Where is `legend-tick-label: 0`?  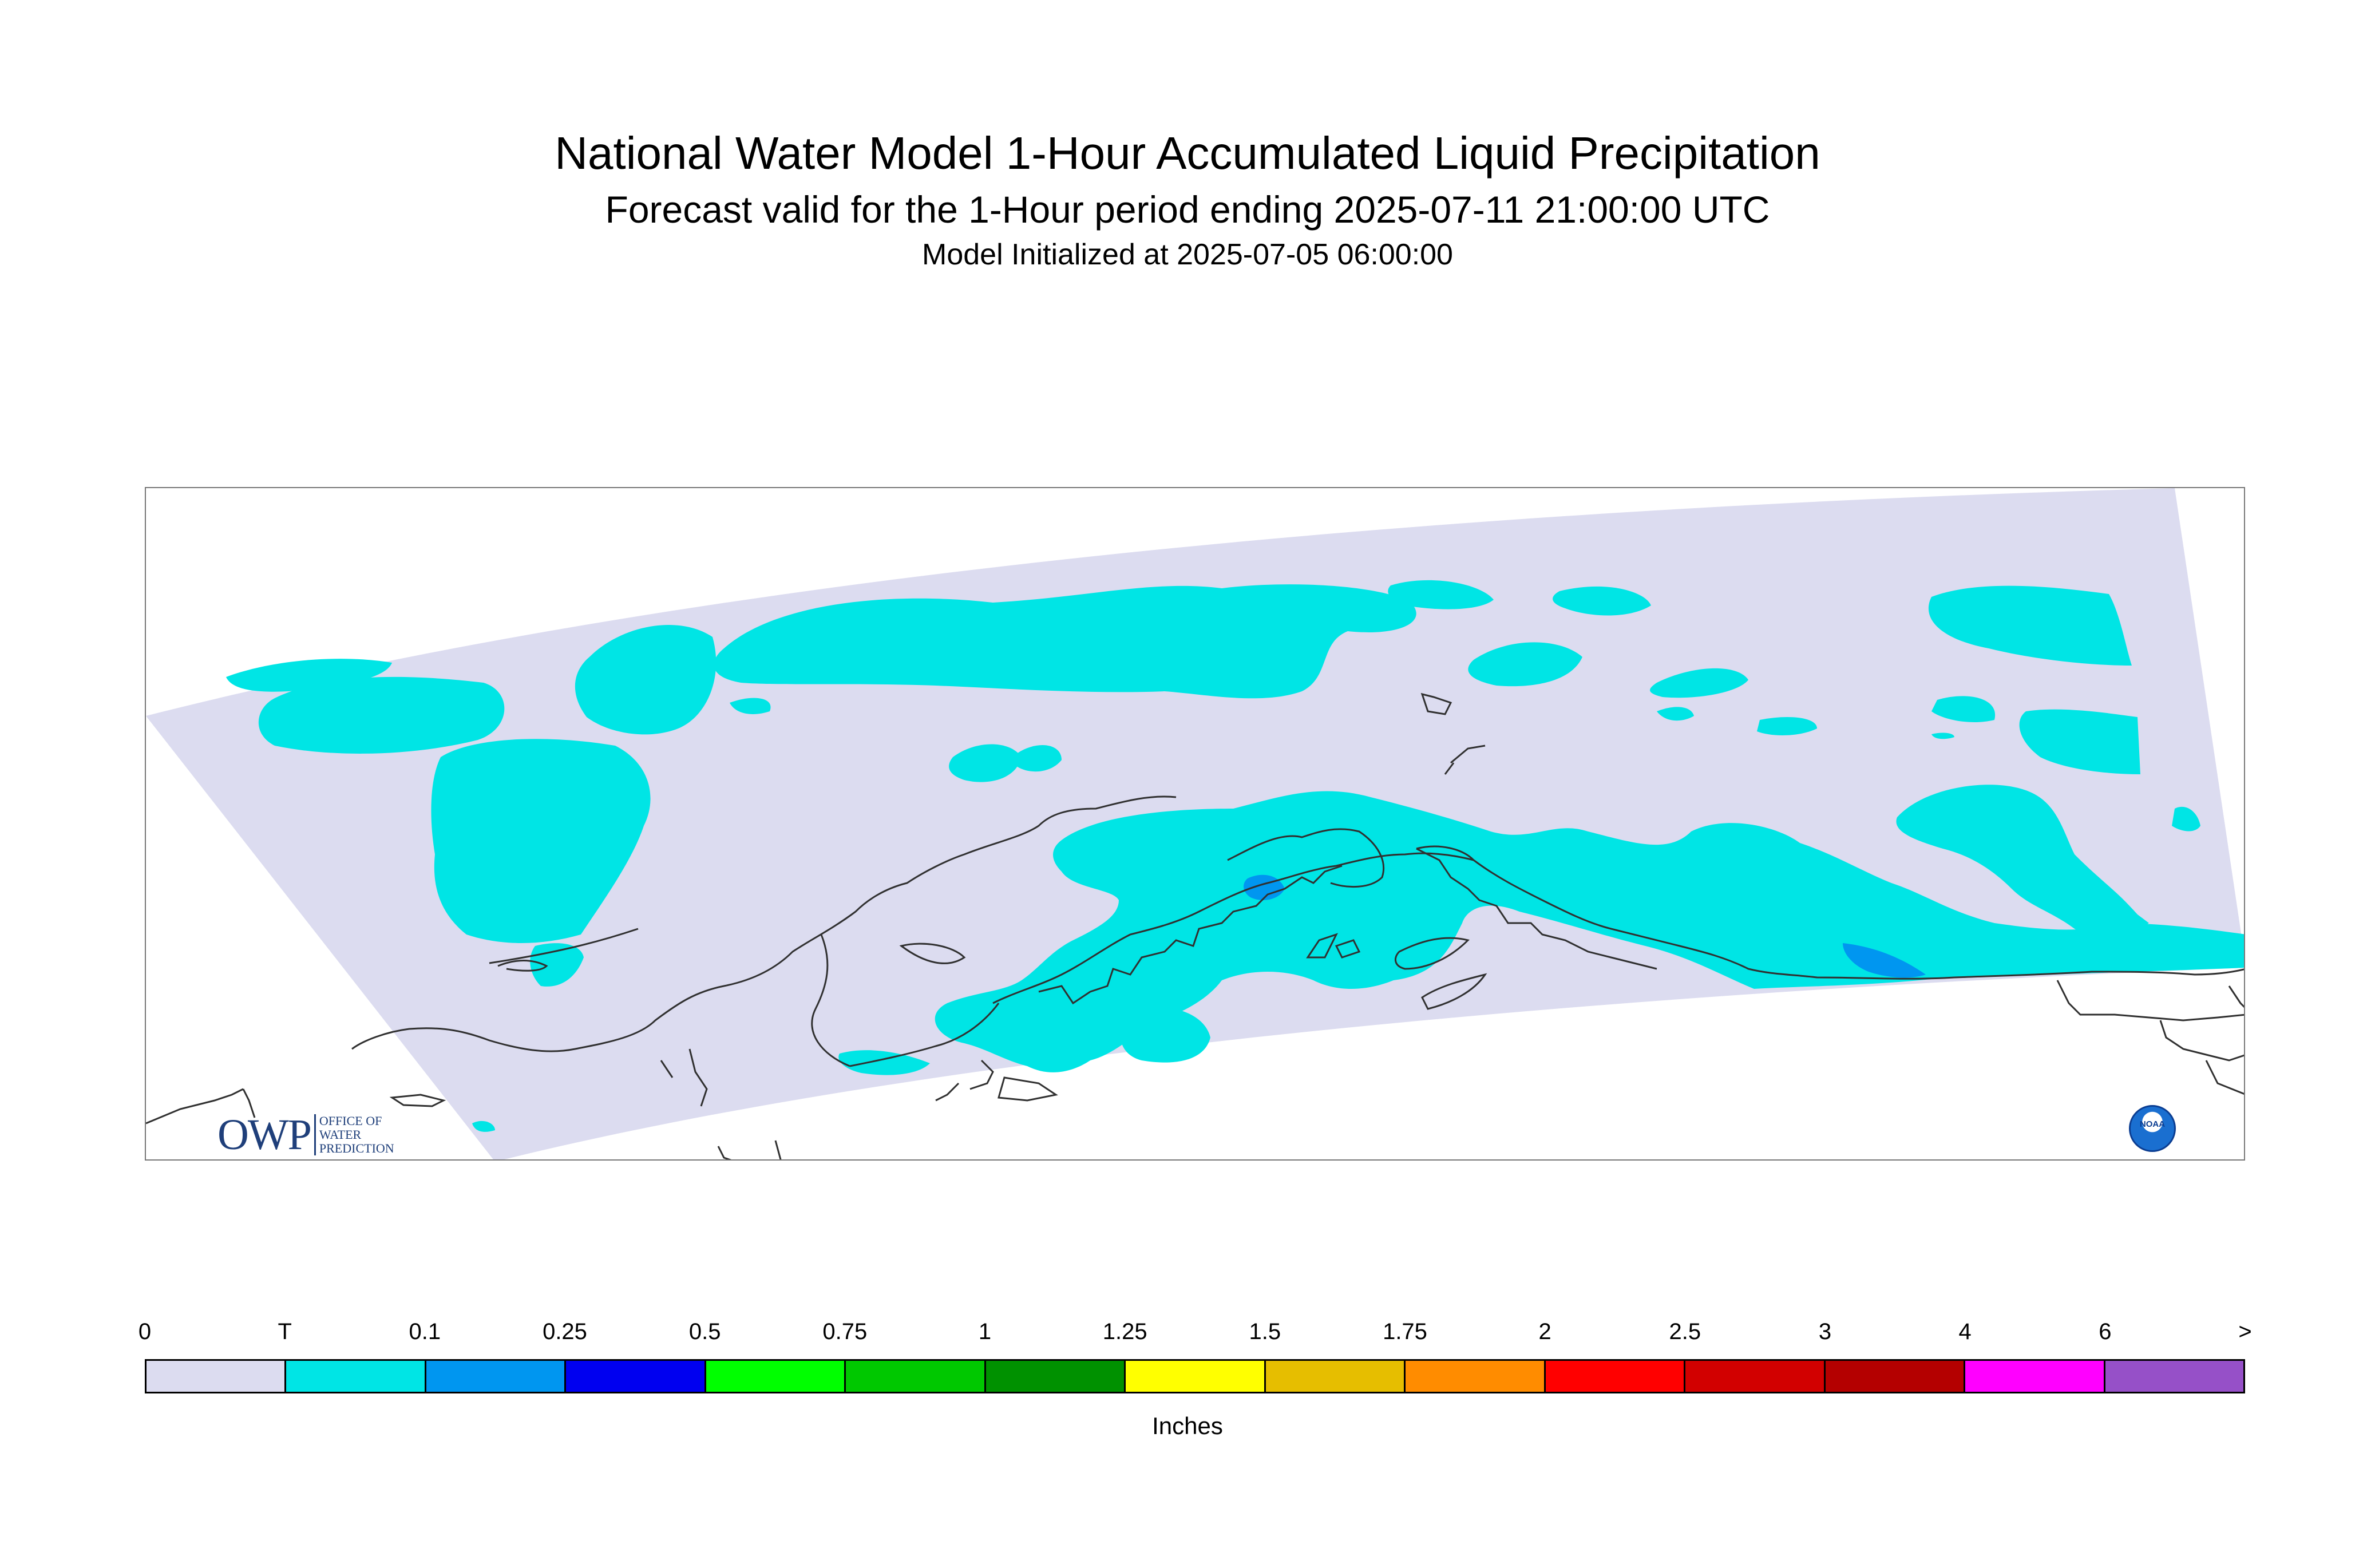
legend-tick-label: 0 is located at coordinates (145, 1331).